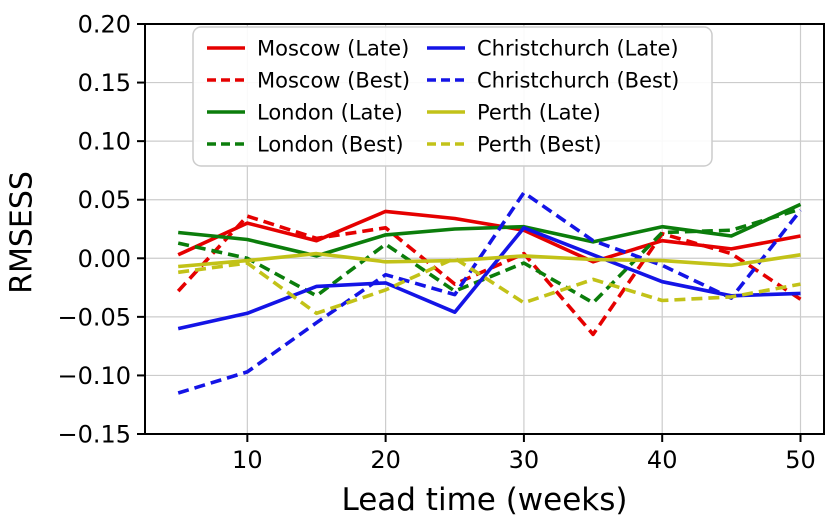  I want to click on legend-item-perth-best: Perth (Best), so click(514, 145).